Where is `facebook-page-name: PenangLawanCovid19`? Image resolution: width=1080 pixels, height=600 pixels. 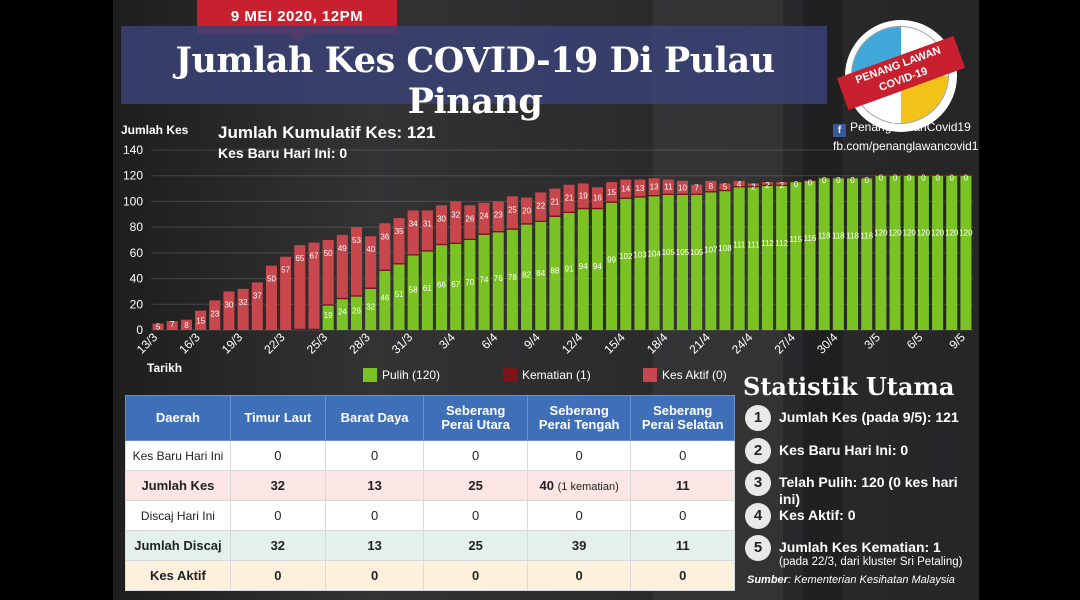
facebook-page-name: PenangLawanCovid19 is located at coordinates (910, 127).